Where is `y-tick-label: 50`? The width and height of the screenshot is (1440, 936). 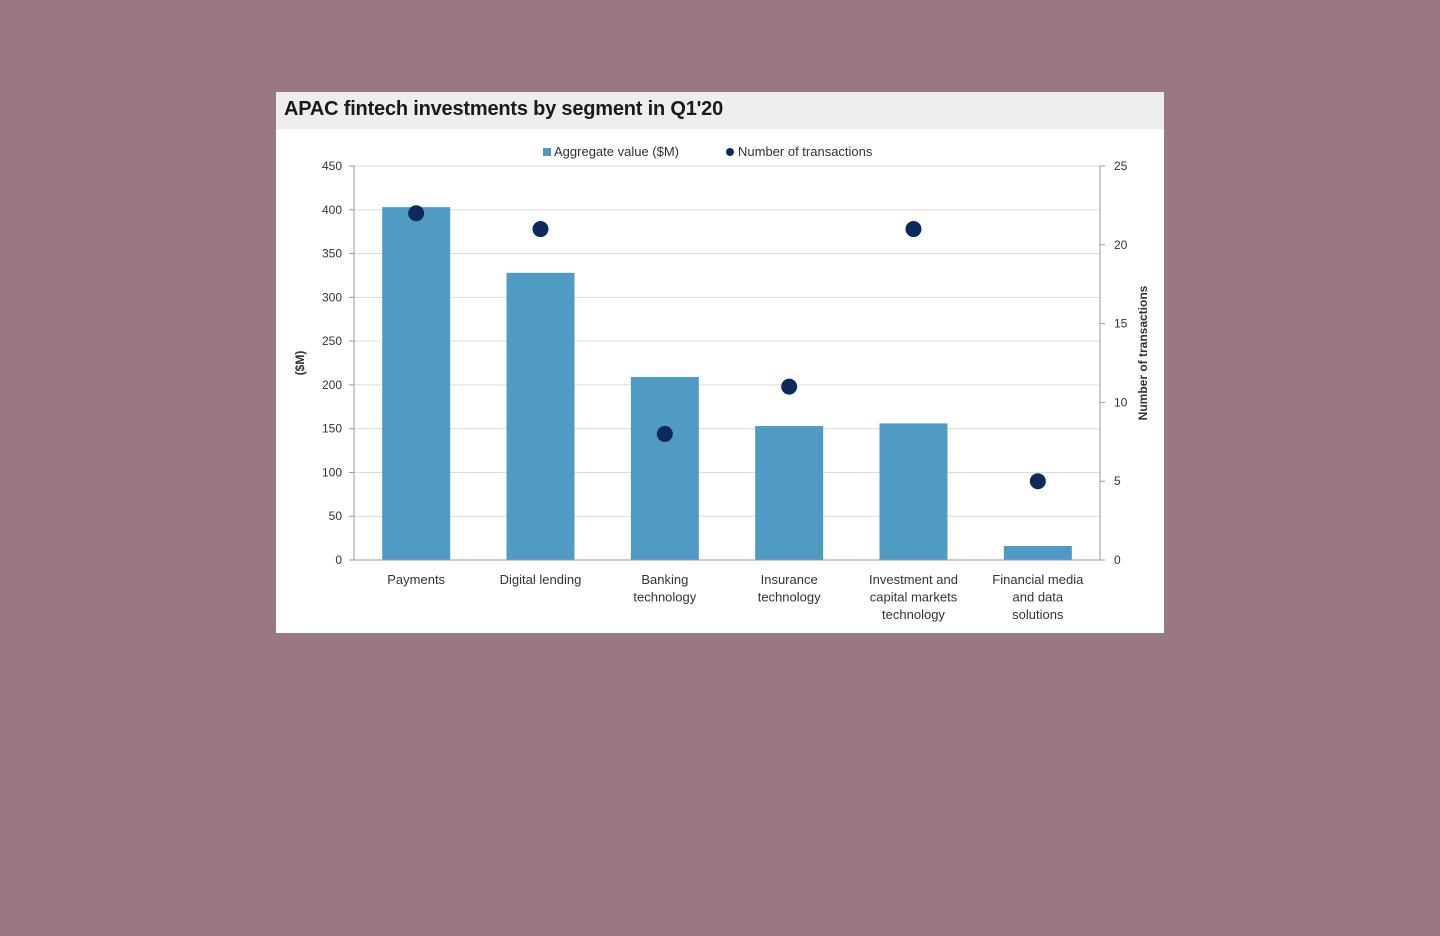 y-tick-label: 50 is located at coordinates (336, 516).